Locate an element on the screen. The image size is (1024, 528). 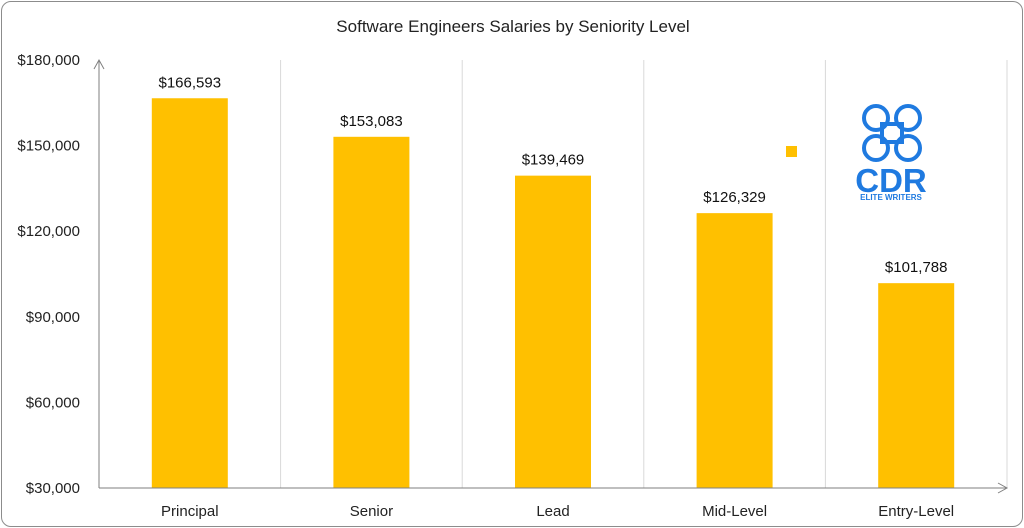
y-tick-label: $120,000 is located at coordinates (48, 231).